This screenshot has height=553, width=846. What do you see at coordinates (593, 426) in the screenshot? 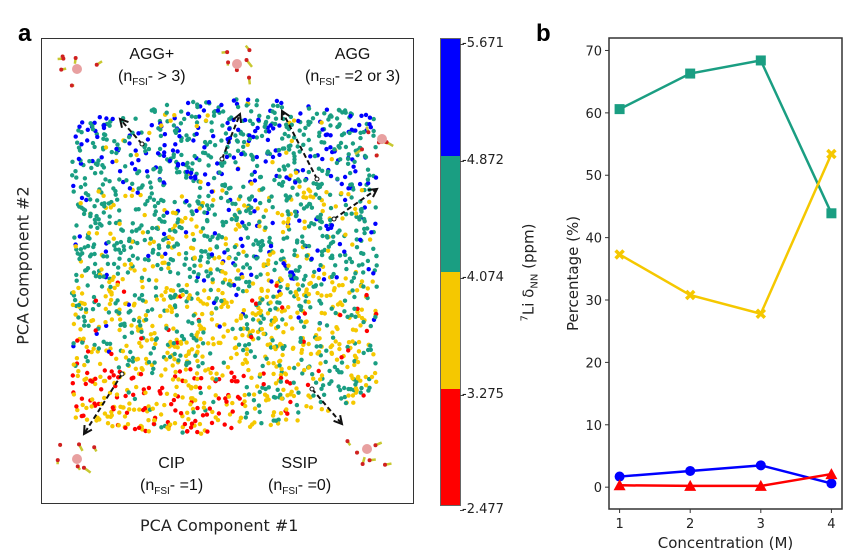
I see `y-tick-label: 10` at bounding box center [593, 426].